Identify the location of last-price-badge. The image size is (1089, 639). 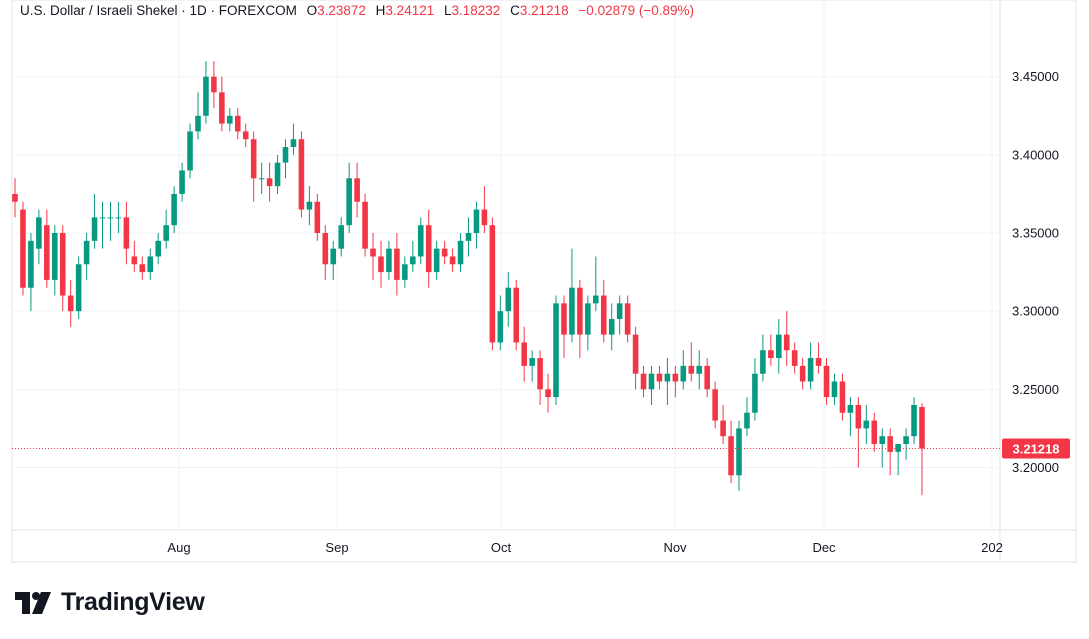
(1036, 448).